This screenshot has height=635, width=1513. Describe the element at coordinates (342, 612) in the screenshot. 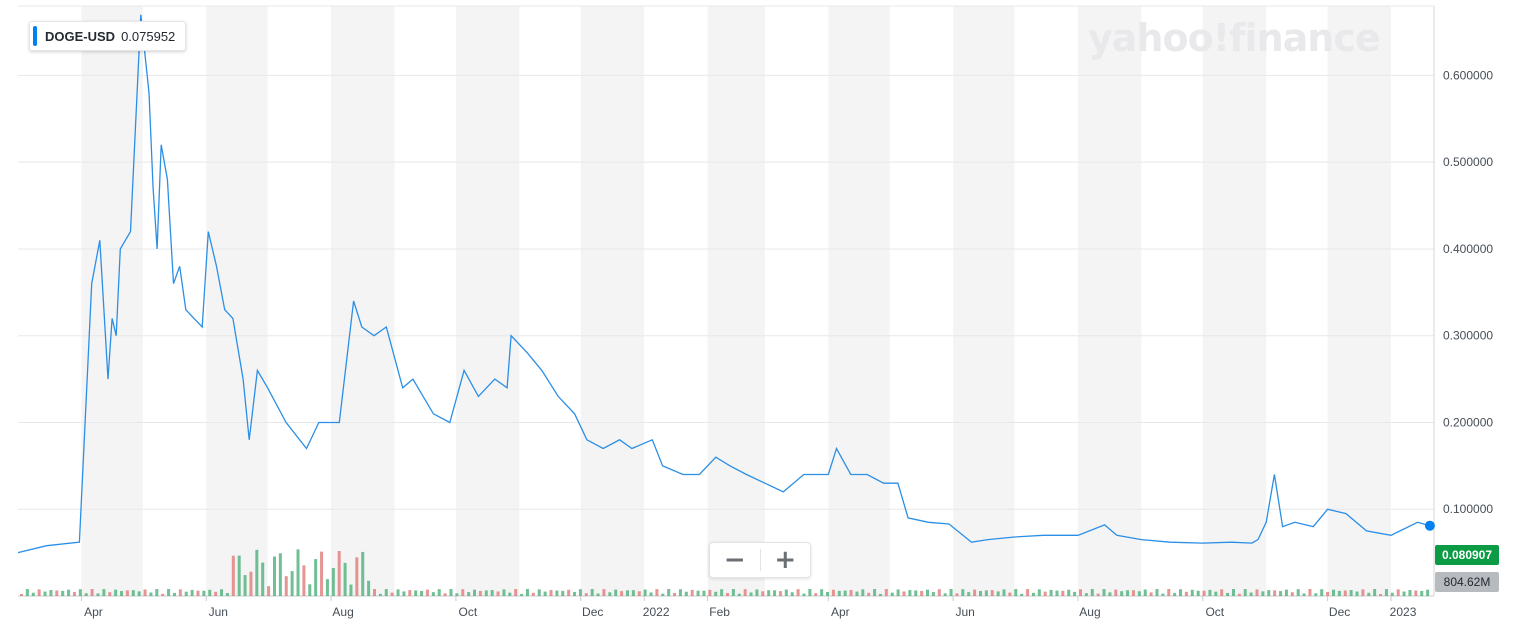

I see `x-tick-label: Aug` at that location.